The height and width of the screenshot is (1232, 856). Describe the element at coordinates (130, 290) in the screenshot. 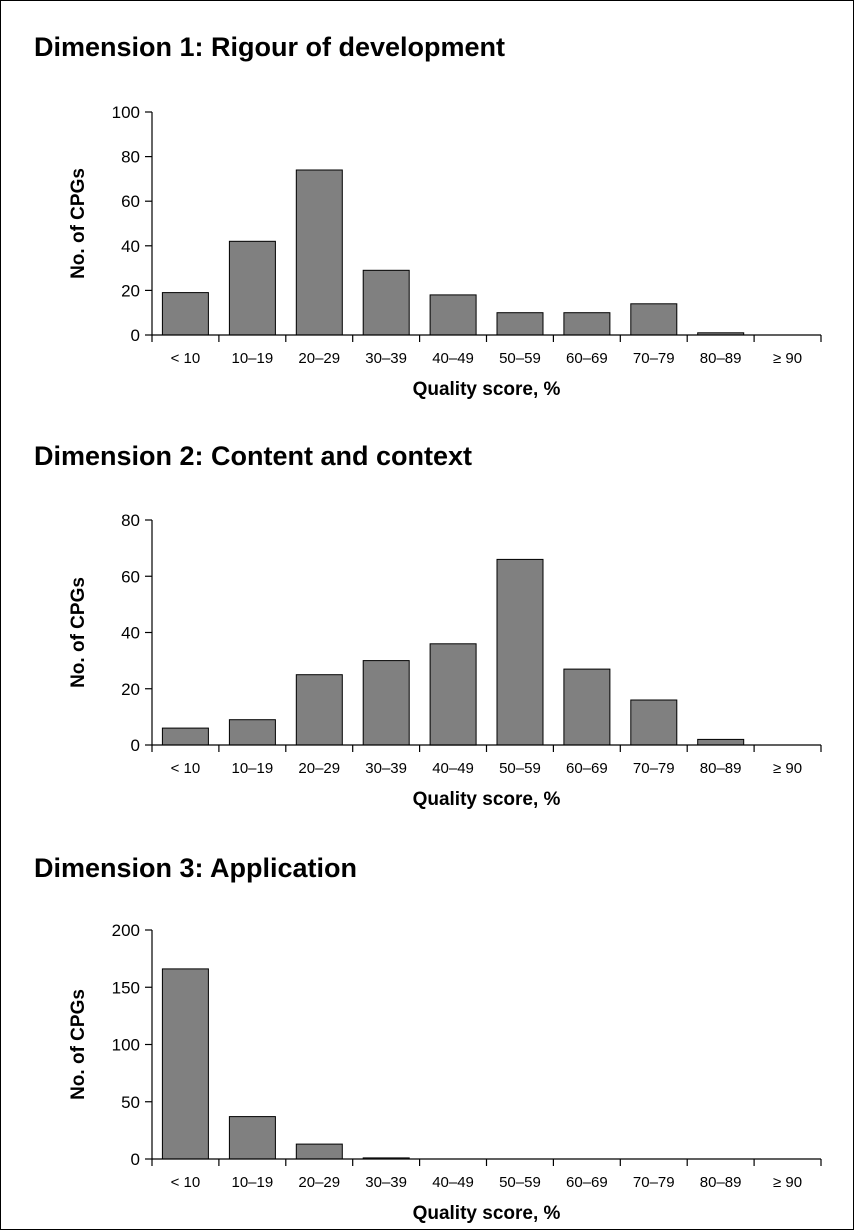

I see `chart1-y-tick-label: 20` at that location.